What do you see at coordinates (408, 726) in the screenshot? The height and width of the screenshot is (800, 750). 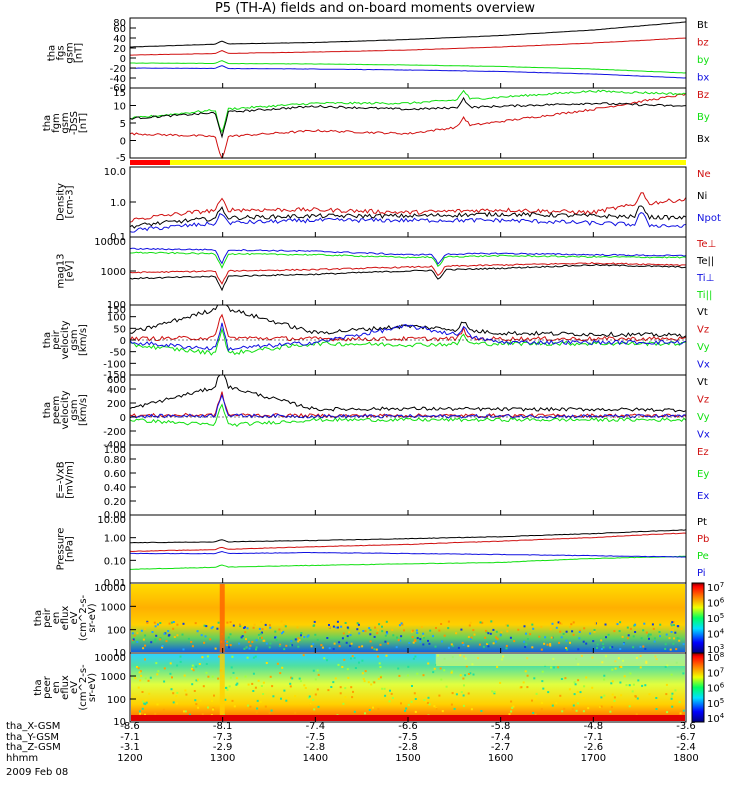 I see `footer-value: -6.6` at bounding box center [408, 726].